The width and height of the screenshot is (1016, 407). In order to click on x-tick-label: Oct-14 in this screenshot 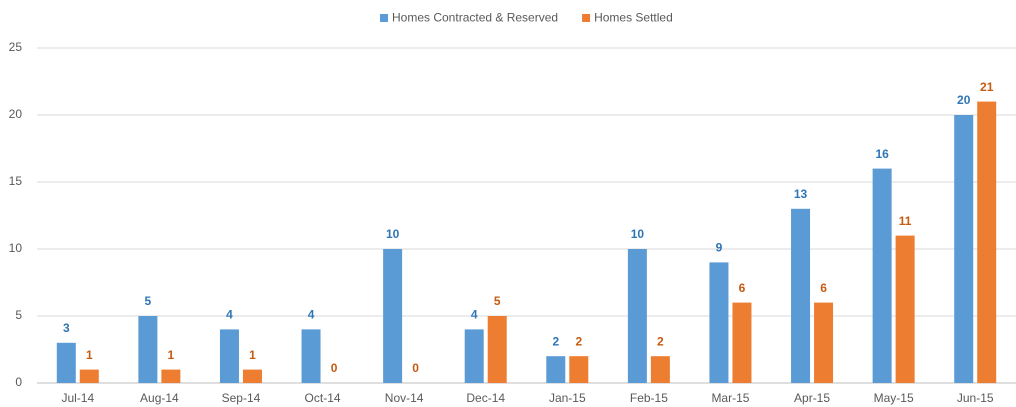, I will do `click(323, 398)`.